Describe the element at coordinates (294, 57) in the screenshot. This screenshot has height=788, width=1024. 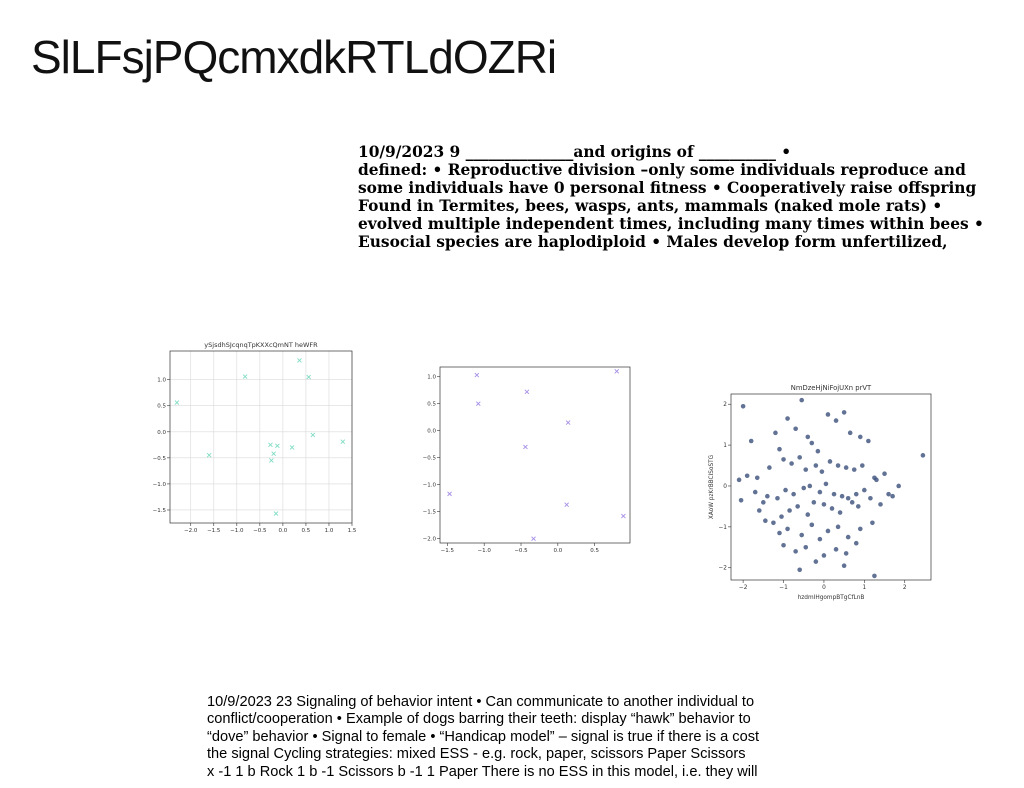
I see `page-title: SlLFsjPQcmxdkRTLdOZRi` at that location.